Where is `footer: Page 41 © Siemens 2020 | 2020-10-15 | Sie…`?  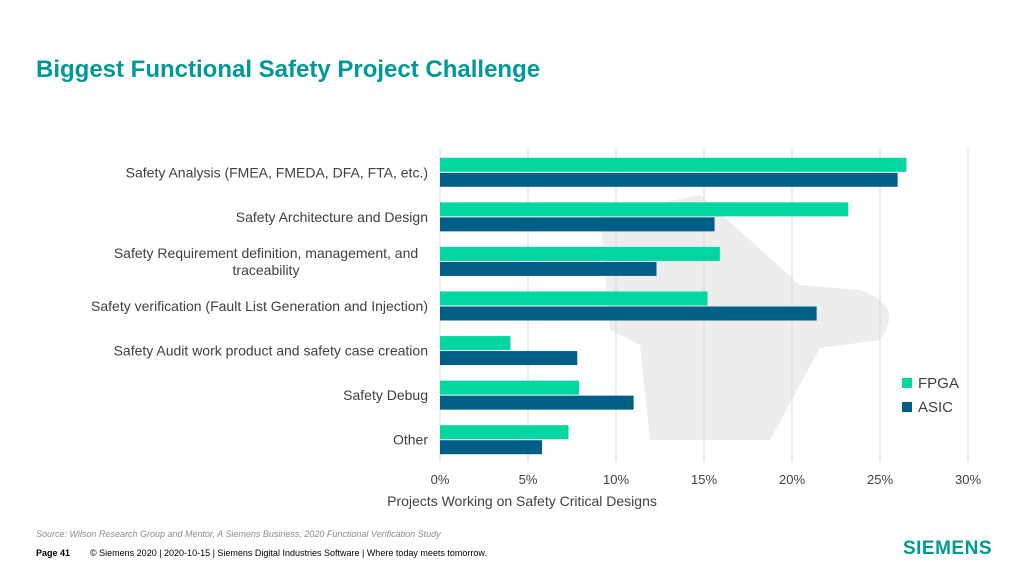
footer: Page 41 © Siemens 2020 | 2020-10-15 | Sie… is located at coordinates (261, 553).